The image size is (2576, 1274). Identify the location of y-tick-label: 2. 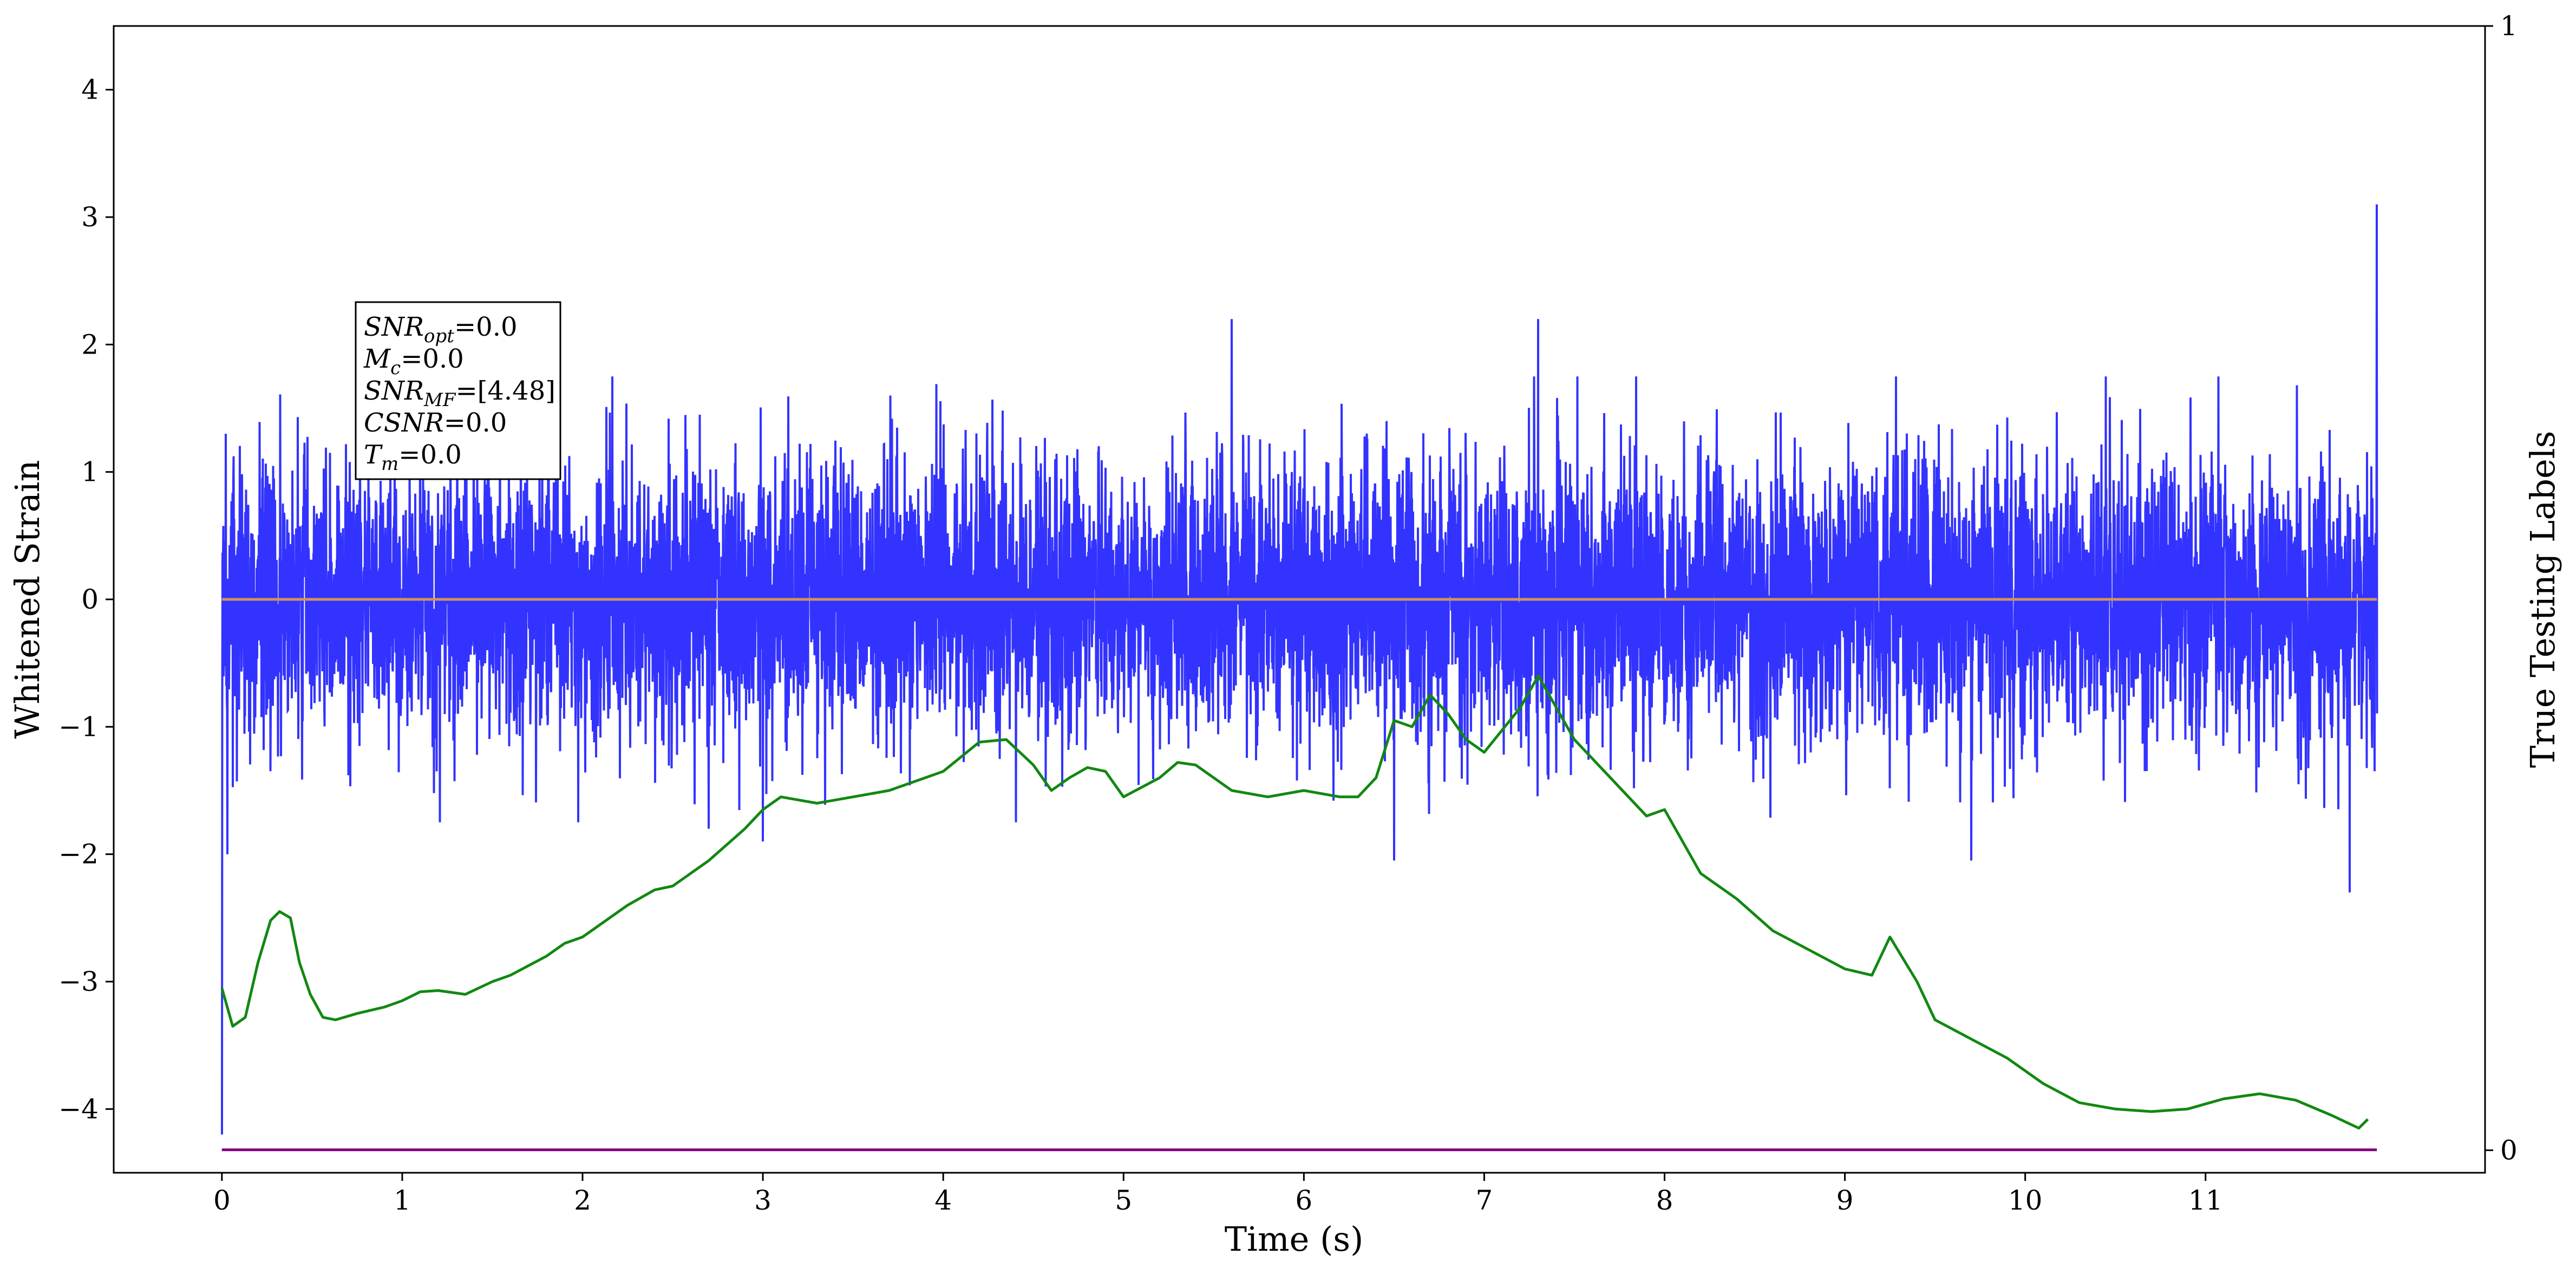
(90, 344).